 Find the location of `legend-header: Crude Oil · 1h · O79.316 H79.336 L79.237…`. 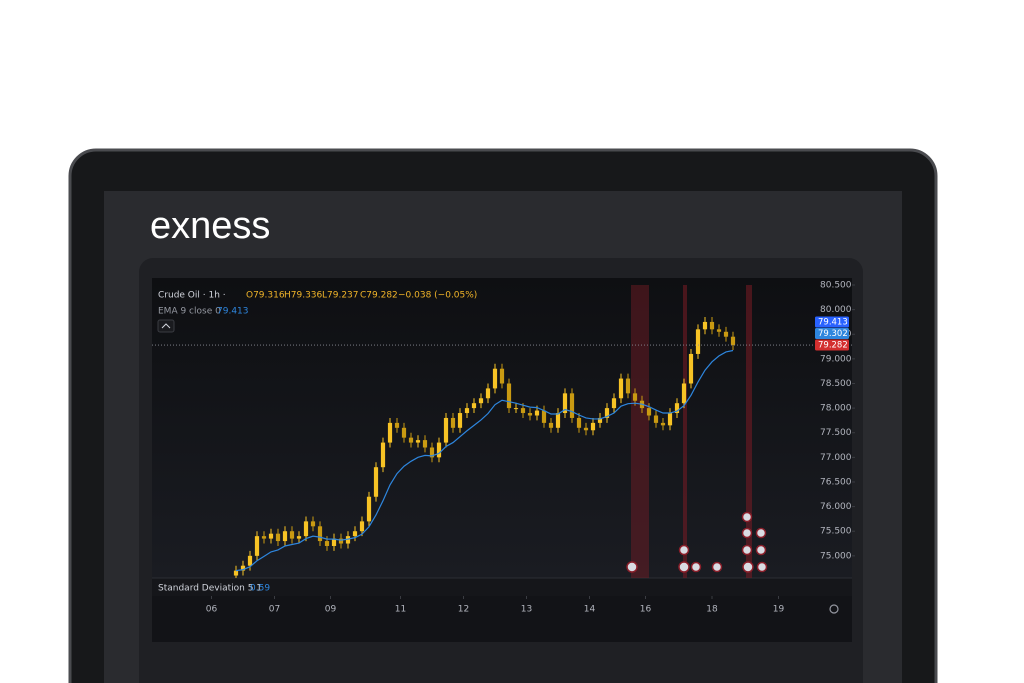

legend-header: Crude Oil · 1h · O79.316 H79.336 L79.237… is located at coordinates (317, 442).